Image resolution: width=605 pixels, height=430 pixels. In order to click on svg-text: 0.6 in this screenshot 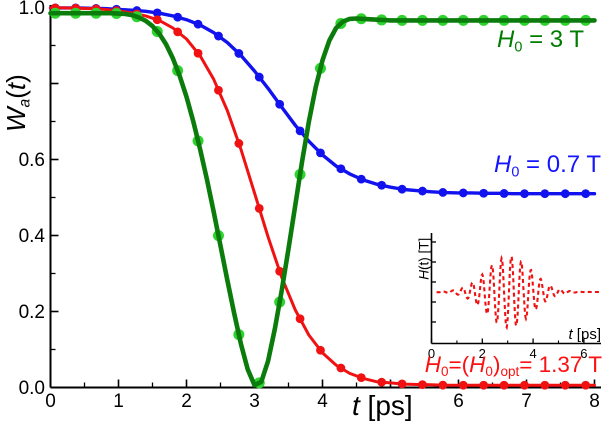, I will do `click(32, 160)`.